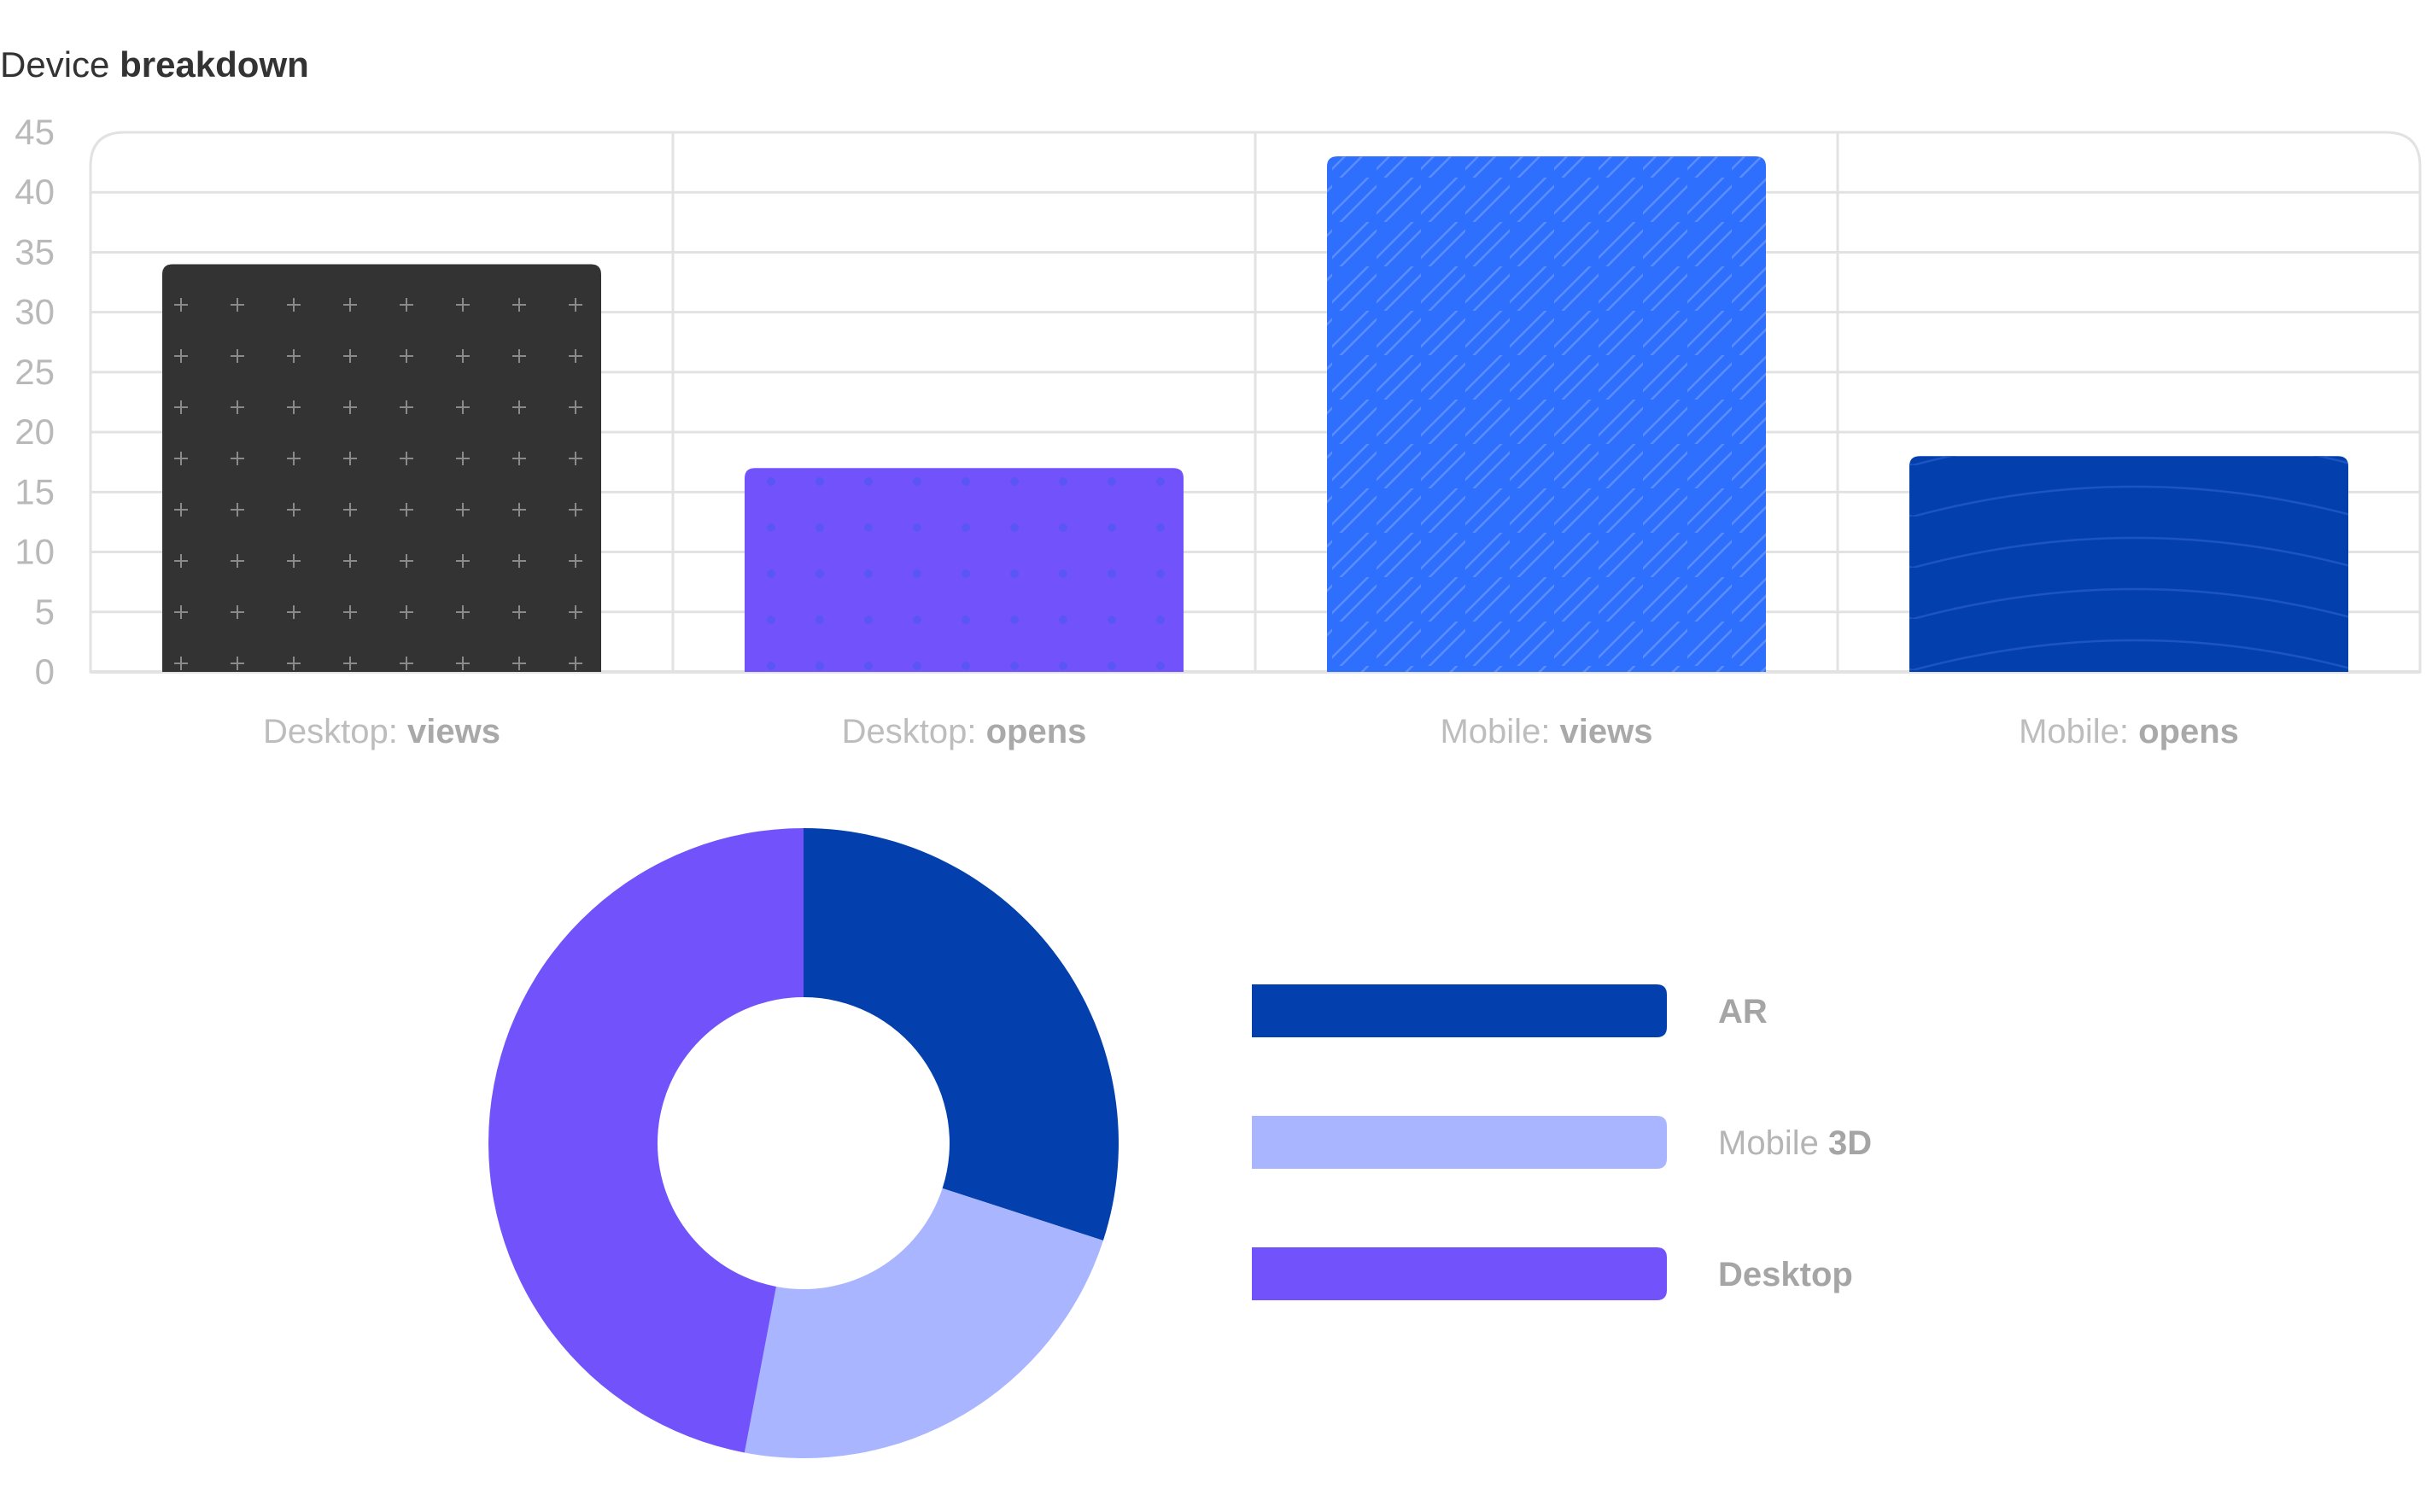 This screenshot has width=2426, height=1512. Describe the element at coordinates (1850, 1143) in the screenshot. I see `legend-label-bold: 3D` at that location.